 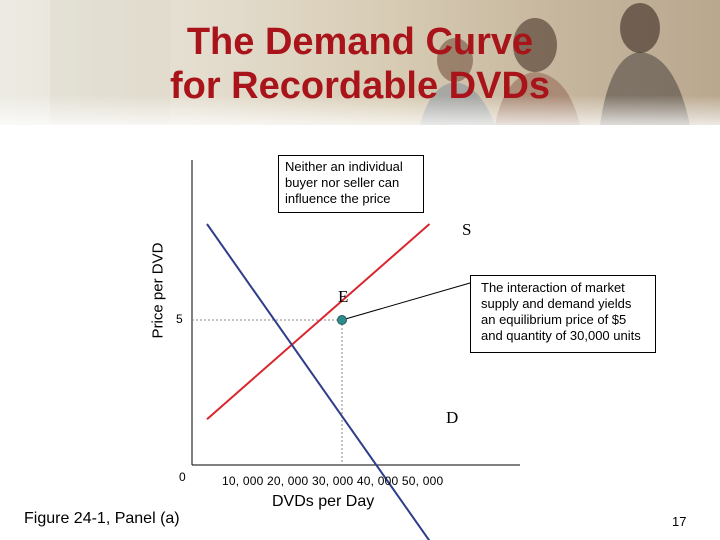 I want to click on callout-line: The interaction of market, so click(x=553, y=287).